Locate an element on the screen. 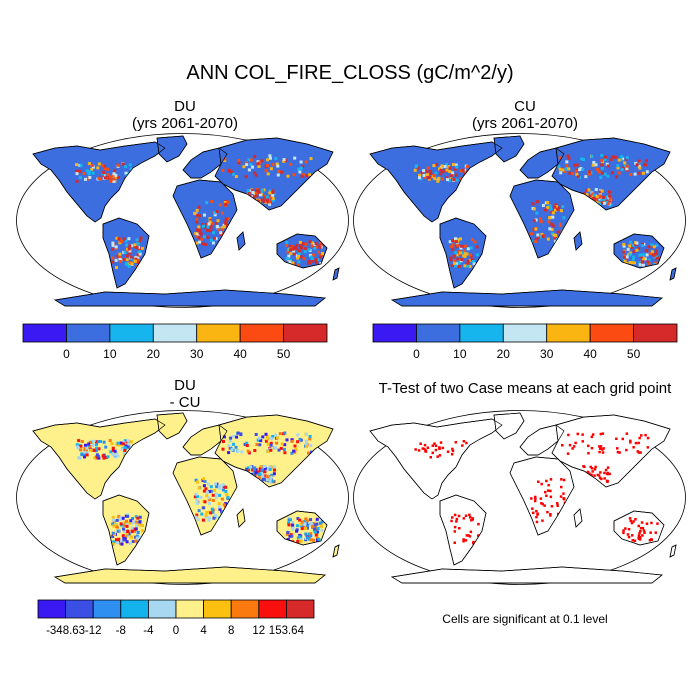 This screenshot has width=700, height=700. colorbar-tick-label: 8 is located at coordinates (231, 631).